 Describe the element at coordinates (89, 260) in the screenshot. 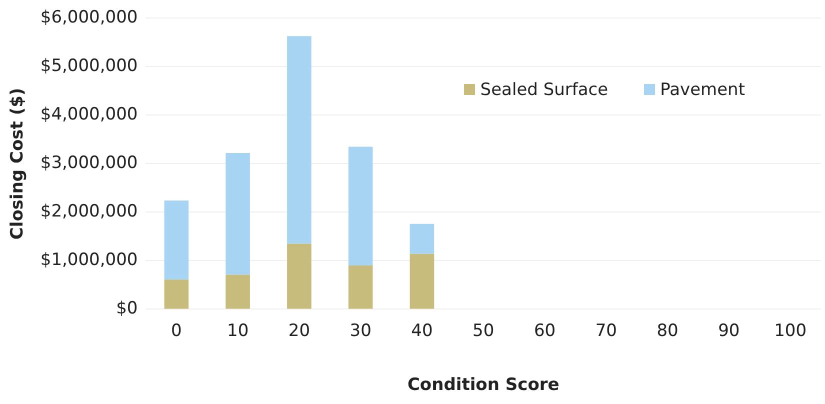

I see `y-tick-label: $1,000,000` at that location.